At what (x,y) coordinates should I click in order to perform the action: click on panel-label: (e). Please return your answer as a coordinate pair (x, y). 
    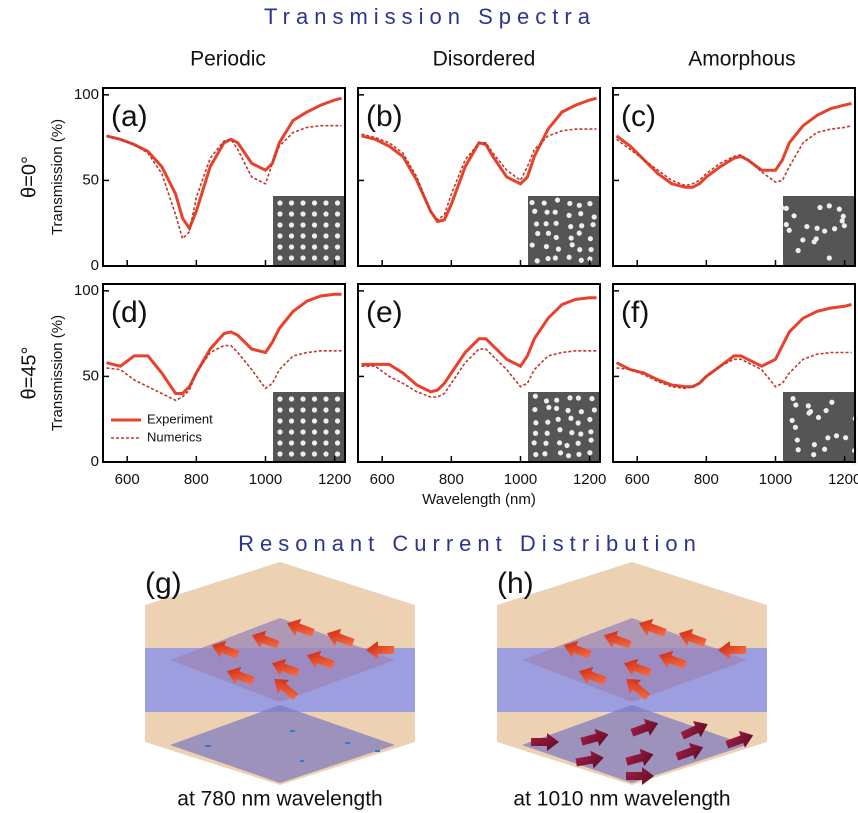
    Looking at the image, I should click on (384, 312).